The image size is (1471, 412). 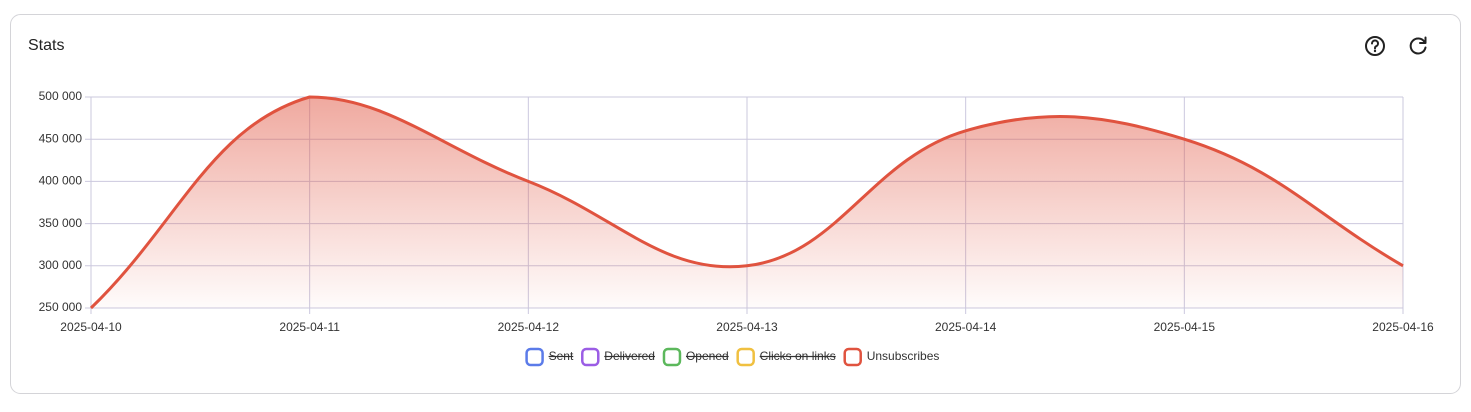 I want to click on x-tick-label: 2025-04-15, so click(x=1185, y=327).